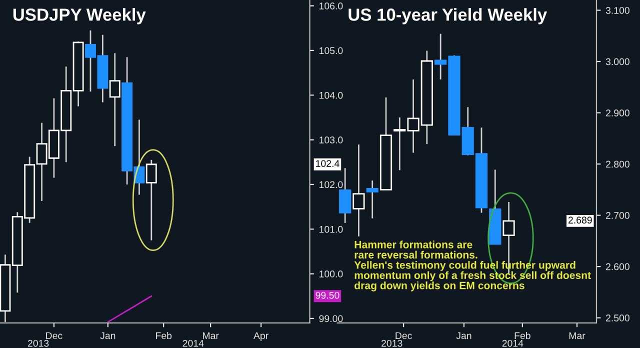 The width and height of the screenshot is (640, 348). What do you see at coordinates (331, 274) in the screenshot?
I see `y-tick-label: 100.0` at bounding box center [331, 274].